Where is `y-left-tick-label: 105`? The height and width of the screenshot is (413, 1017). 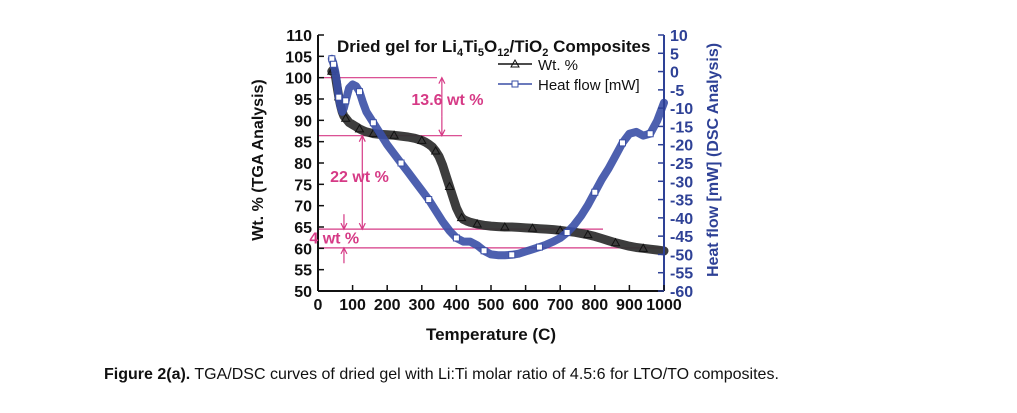
y-left-tick-label: 105 is located at coordinates (298, 57).